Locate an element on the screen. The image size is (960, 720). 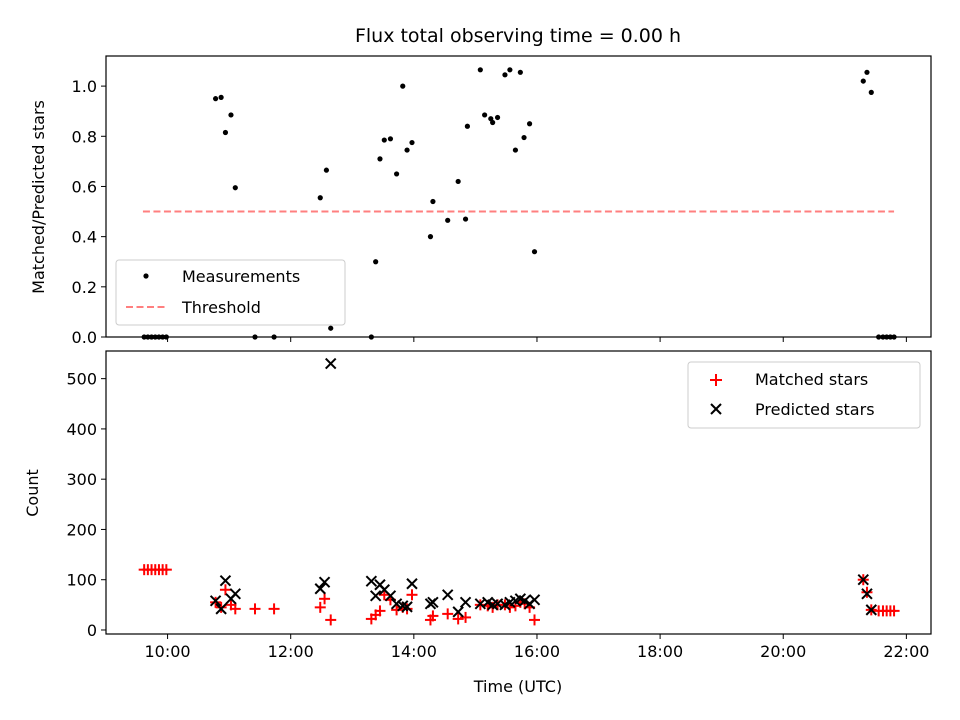
count-x-tick-label: 10:00 is located at coordinates (168, 651).